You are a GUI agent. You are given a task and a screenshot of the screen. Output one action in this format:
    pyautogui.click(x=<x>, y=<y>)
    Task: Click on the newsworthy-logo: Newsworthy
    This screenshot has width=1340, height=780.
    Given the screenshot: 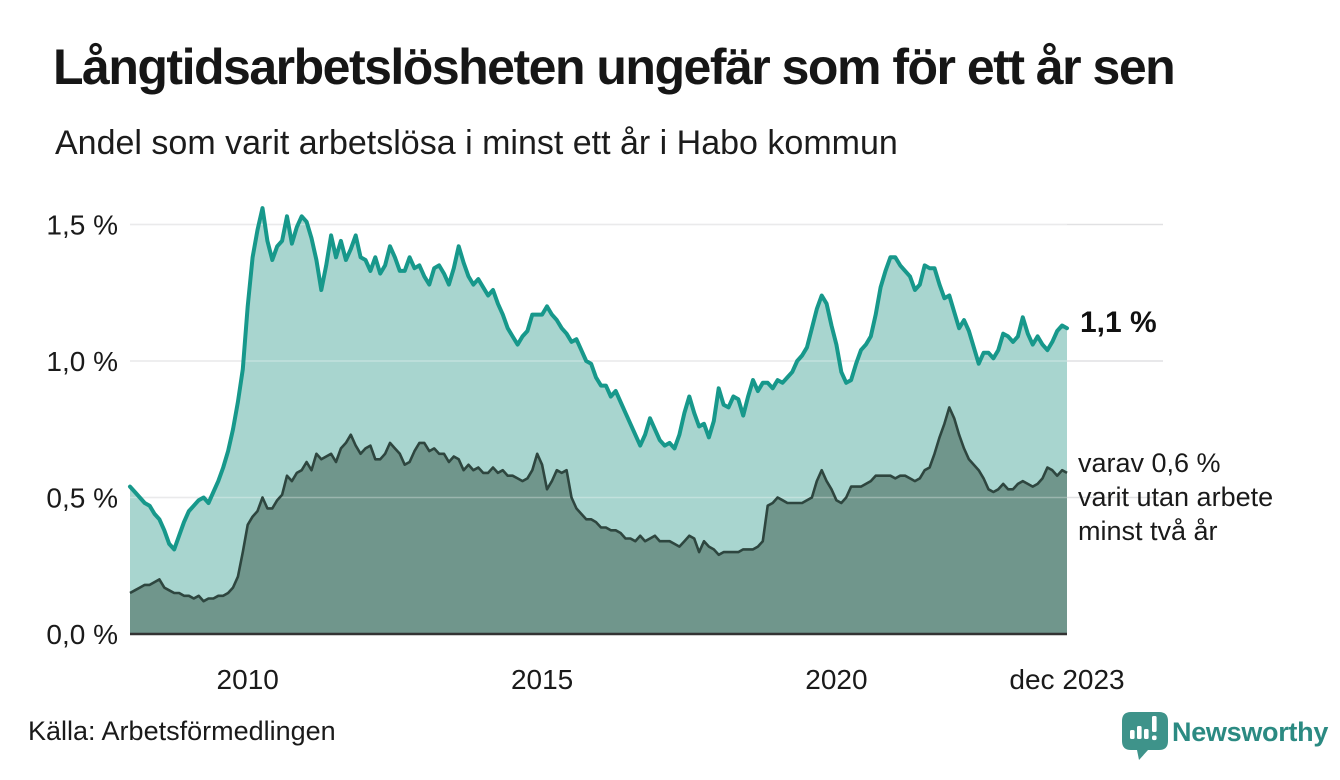 What is the action you would take?
    pyautogui.click(x=1228, y=736)
    